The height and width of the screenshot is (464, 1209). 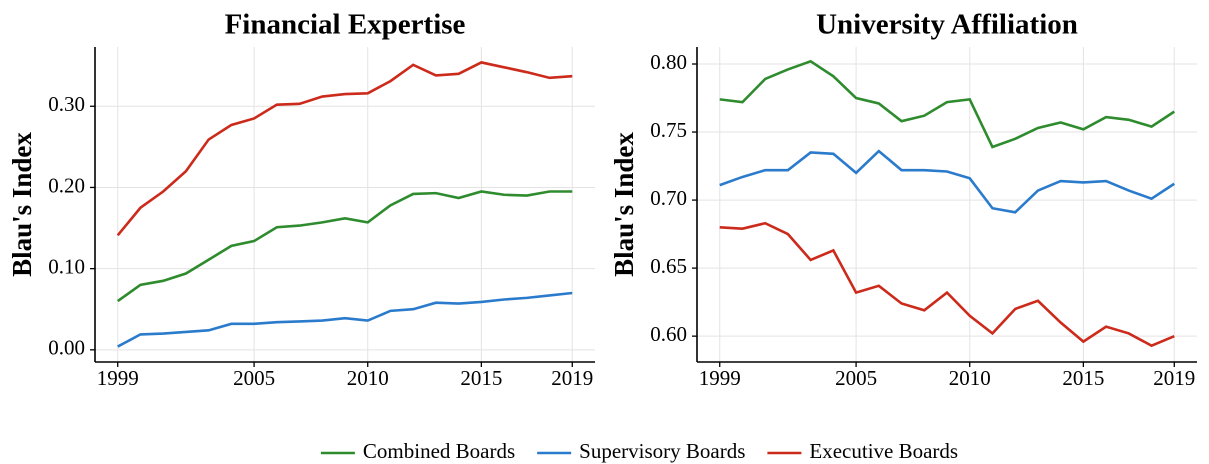 What do you see at coordinates (883, 451) in the screenshot?
I see `legend-label: Executive Boards` at bounding box center [883, 451].